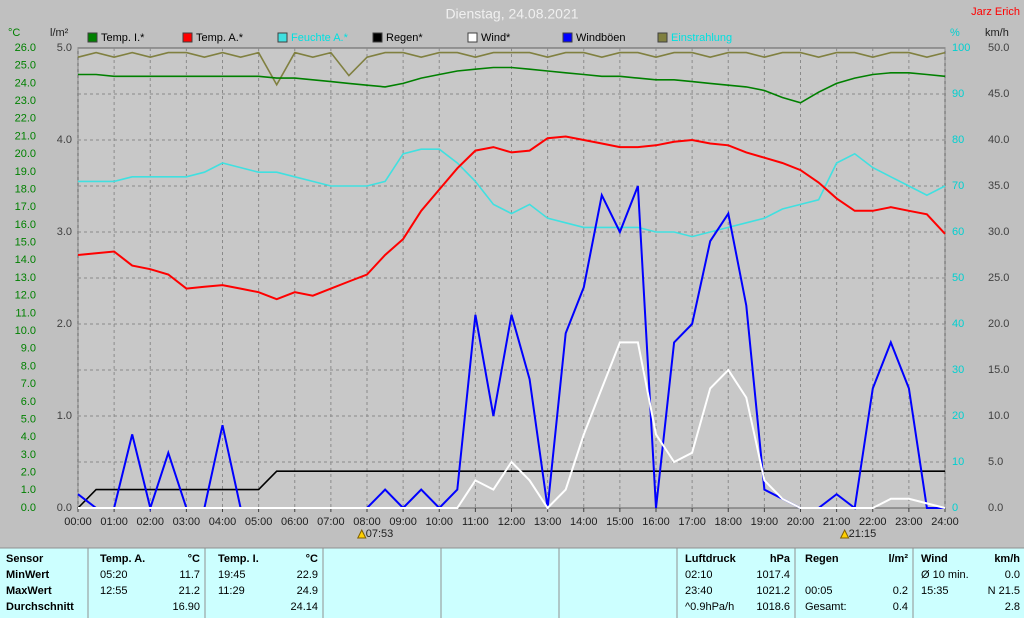 The width and height of the screenshot is (1024, 618). Describe the element at coordinates (25, 207) in the screenshot. I see `y-tick-label: 17.0` at that location.